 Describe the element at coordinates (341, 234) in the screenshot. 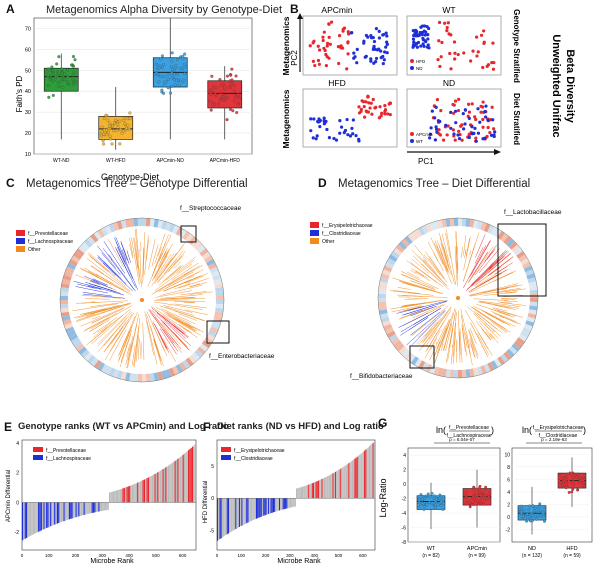

I see `d-legend-2: f__Clostridiaceae` at that location.